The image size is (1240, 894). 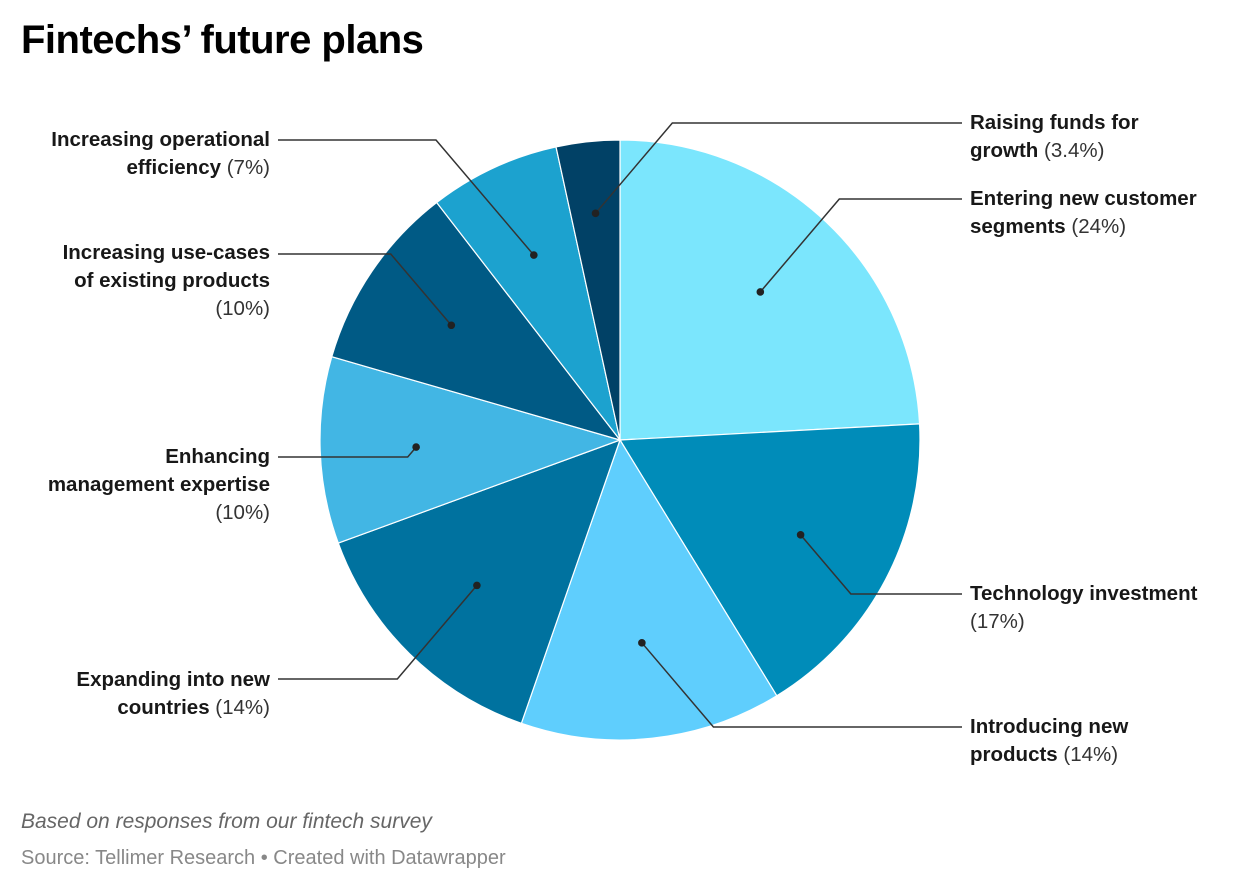 What do you see at coordinates (1014, 754) in the screenshot?
I see `slice-label-text: products` at bounding box center [1014, 754].